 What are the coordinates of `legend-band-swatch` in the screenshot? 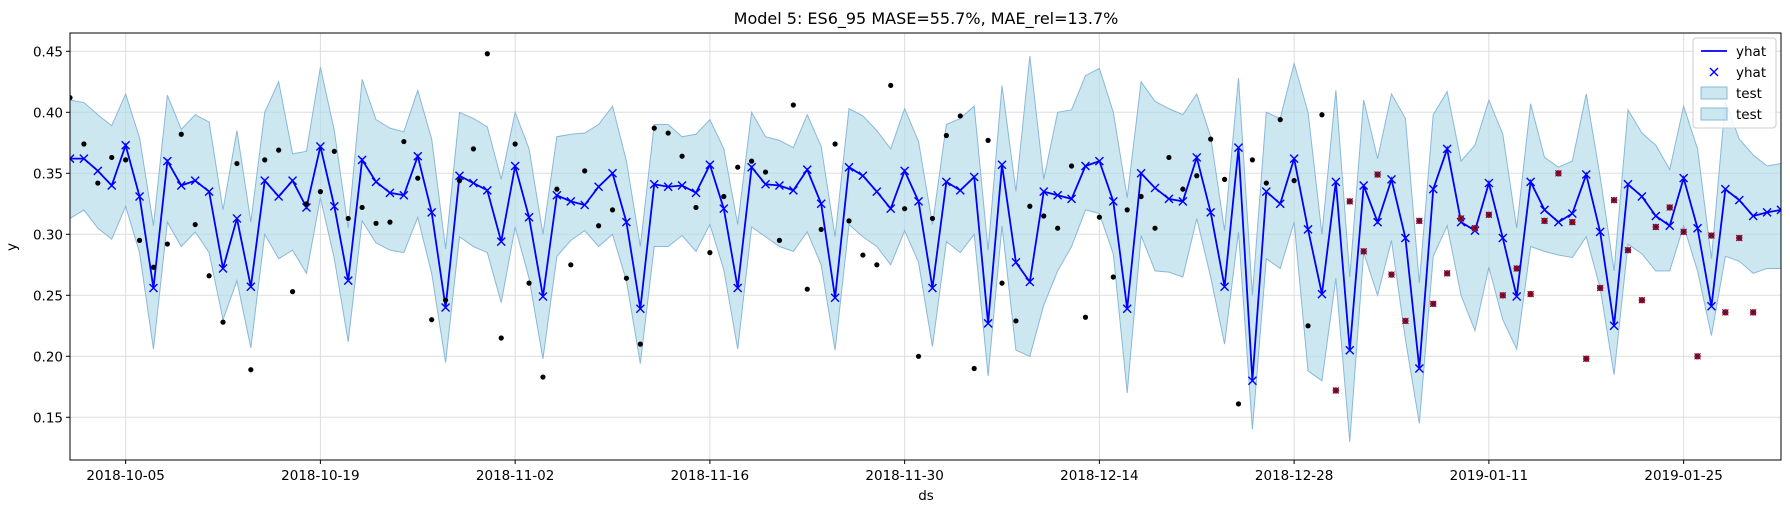 It's located at (1714, 93).